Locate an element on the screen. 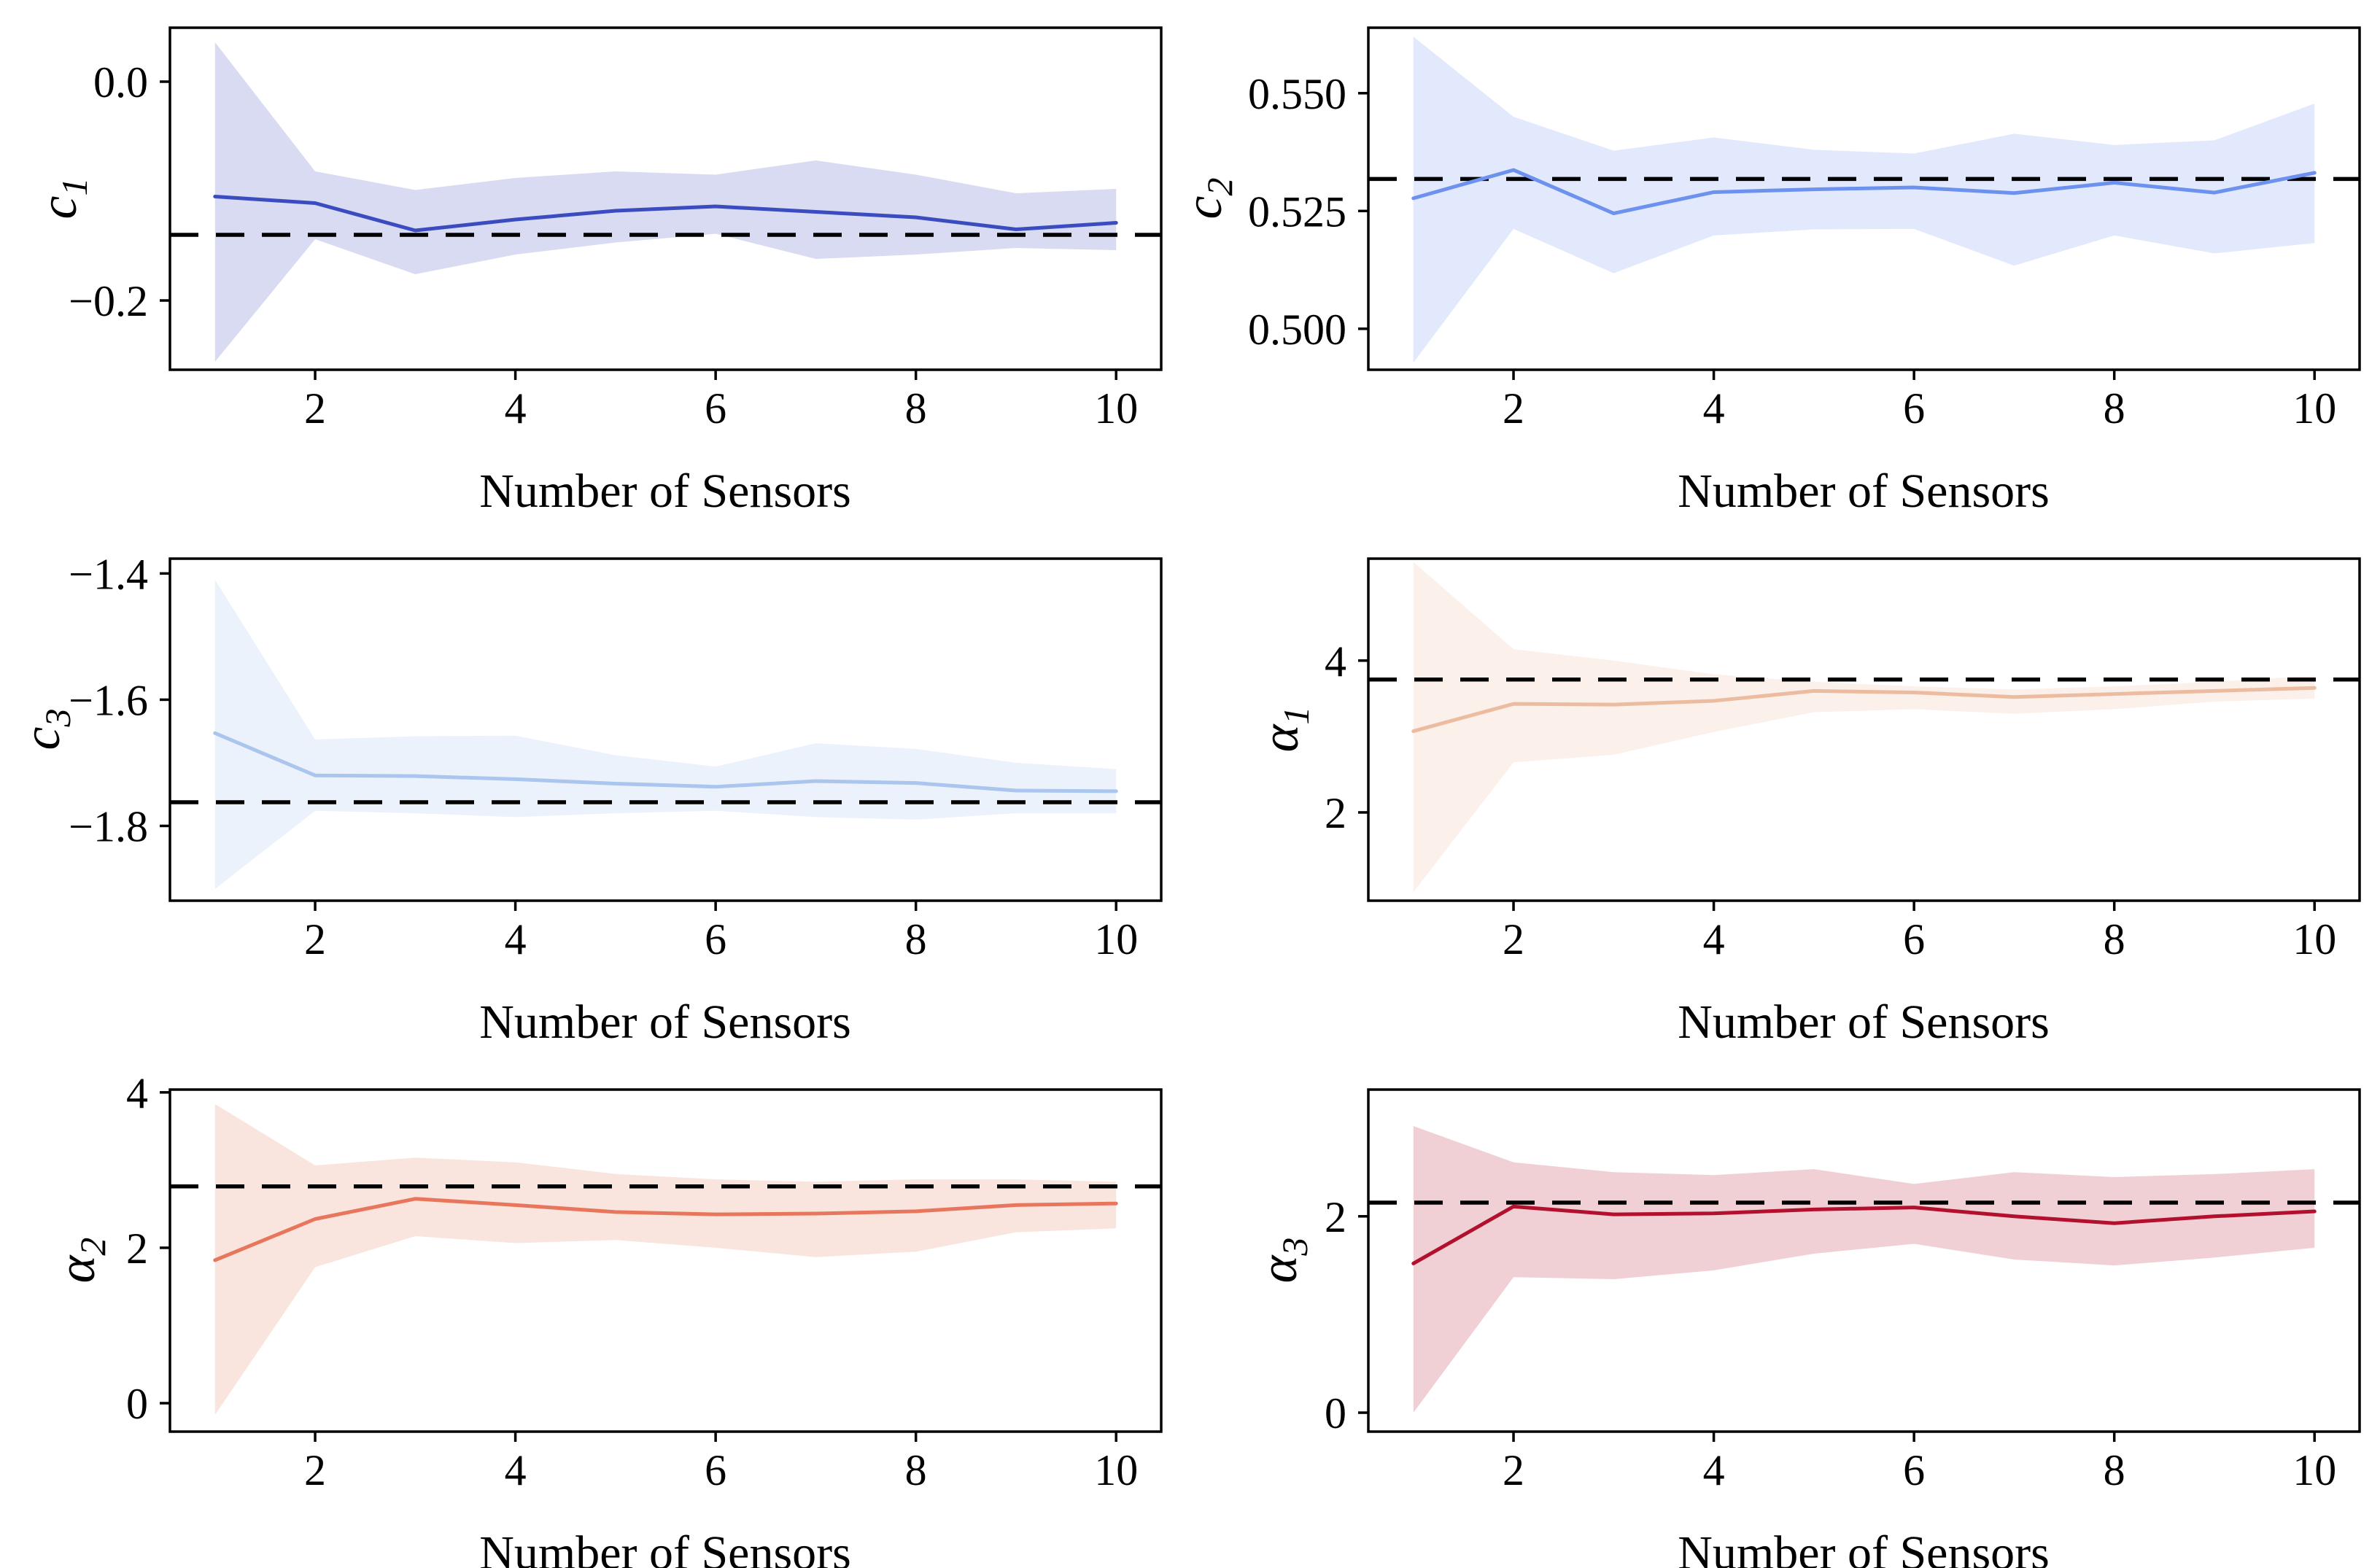  confidence-band-c2 is located at coordinates (1864, 199).